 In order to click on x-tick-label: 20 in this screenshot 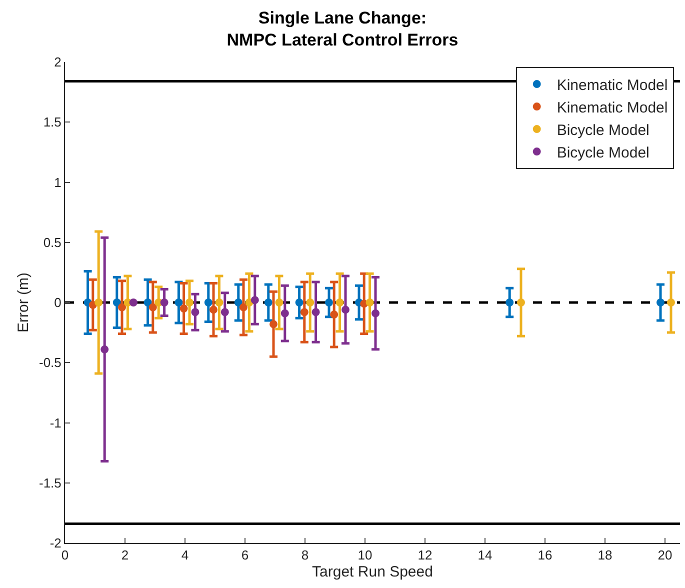, I will do `click(665, 555)`.